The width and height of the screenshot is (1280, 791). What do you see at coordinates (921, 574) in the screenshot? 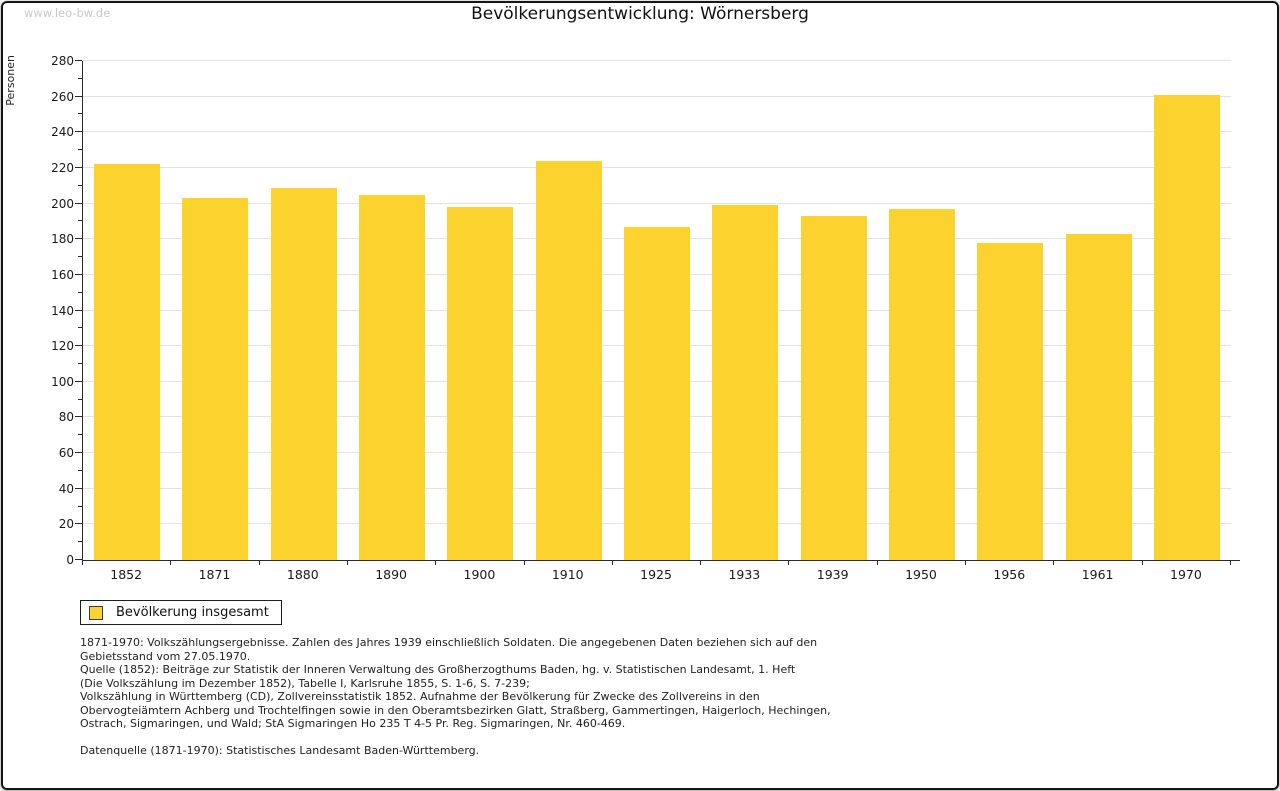
I see `x-tick-label: 1950` at bounding box center [921, 574].